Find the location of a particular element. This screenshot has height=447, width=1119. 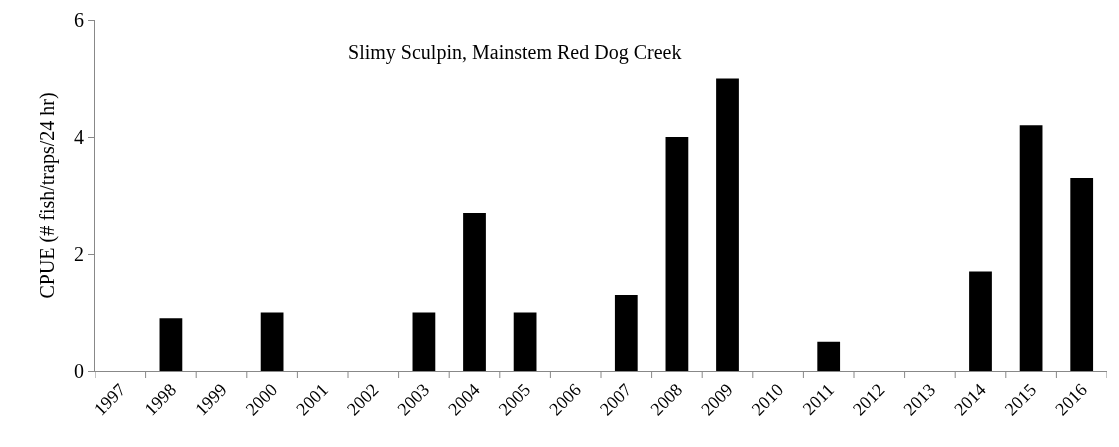

y-tick-label: 0 is located at coordinates (79, 371).